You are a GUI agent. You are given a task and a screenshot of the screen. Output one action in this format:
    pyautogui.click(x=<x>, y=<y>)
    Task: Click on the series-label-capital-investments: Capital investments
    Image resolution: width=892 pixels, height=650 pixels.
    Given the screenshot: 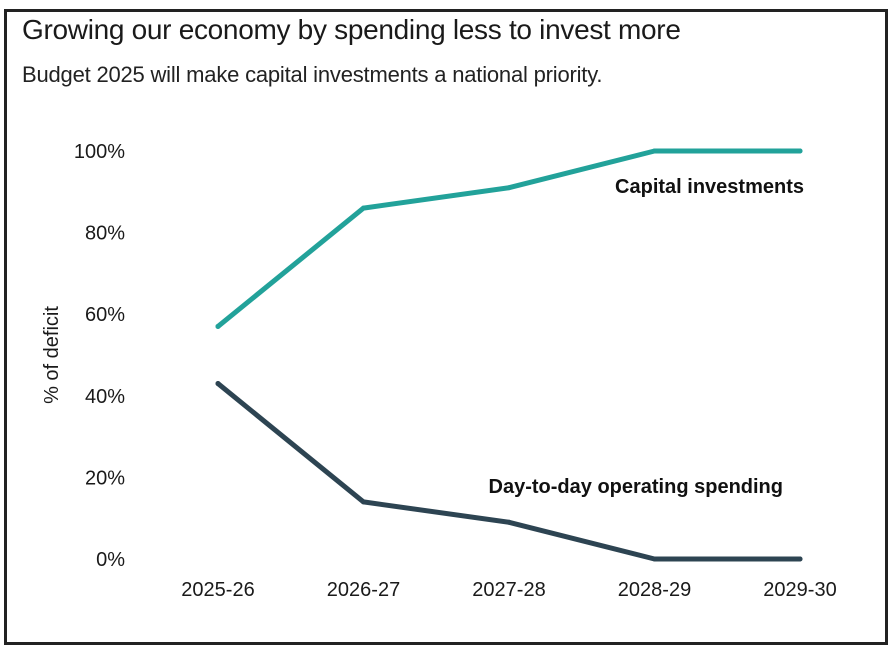 What is the action you would take?
    pyautogui.click(x=709, y=187)
    